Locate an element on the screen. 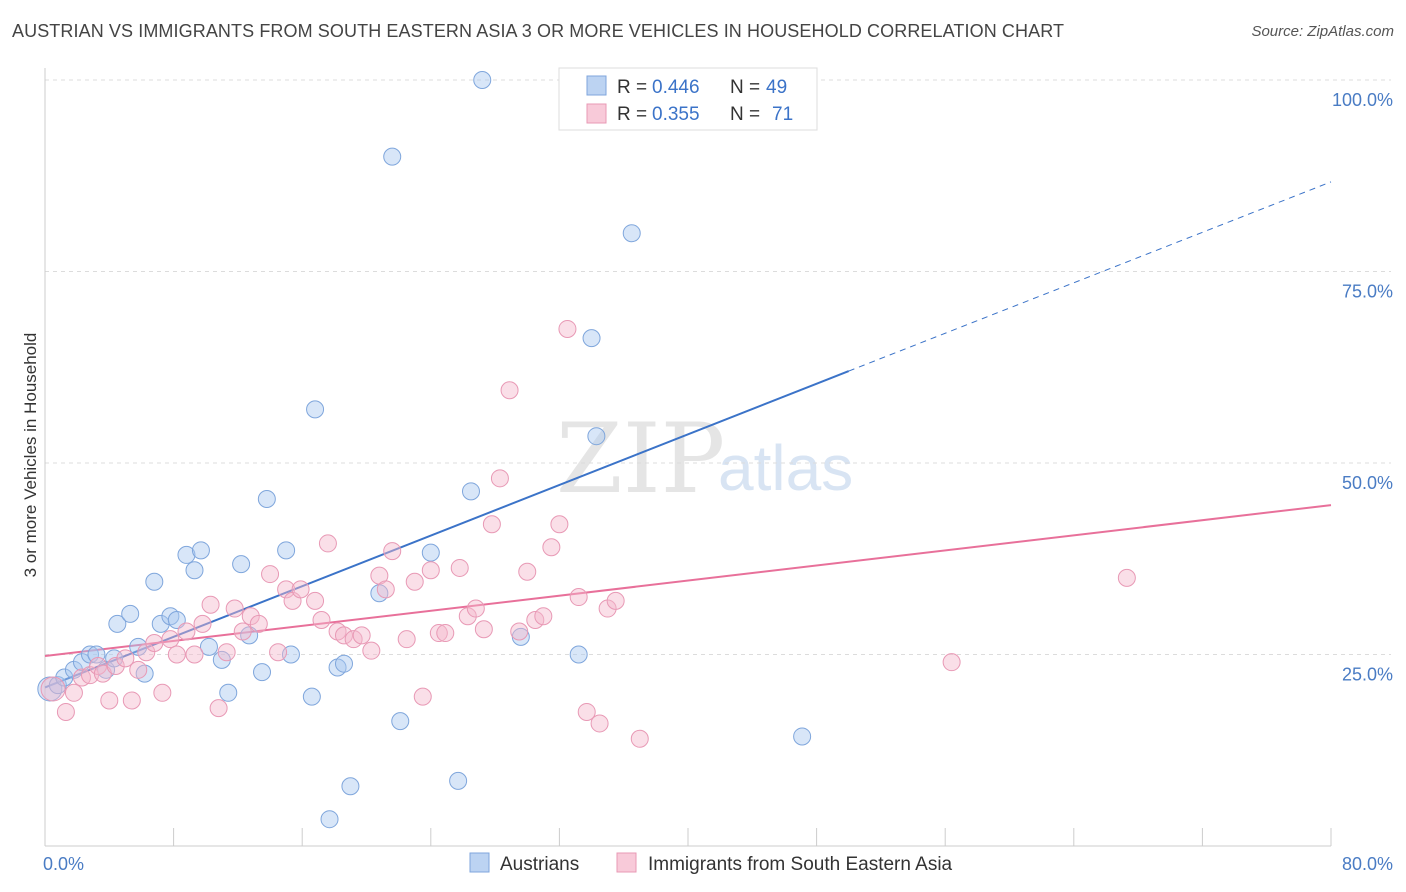  x-tick-label: 80.0% is located at coordinates (1367, 864).